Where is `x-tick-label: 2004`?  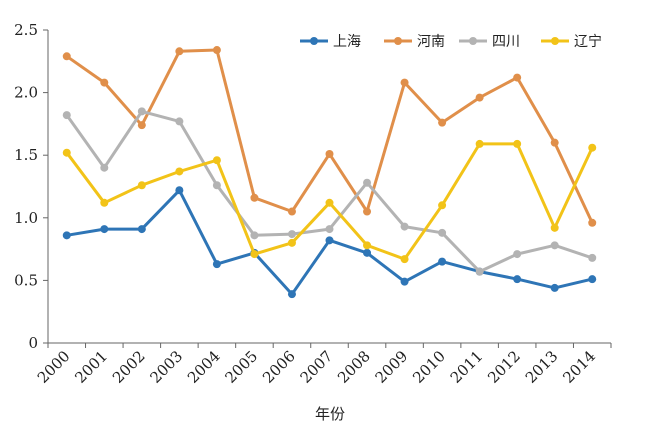 x-tick-label: 2004 is located at coordinates (204, 367).